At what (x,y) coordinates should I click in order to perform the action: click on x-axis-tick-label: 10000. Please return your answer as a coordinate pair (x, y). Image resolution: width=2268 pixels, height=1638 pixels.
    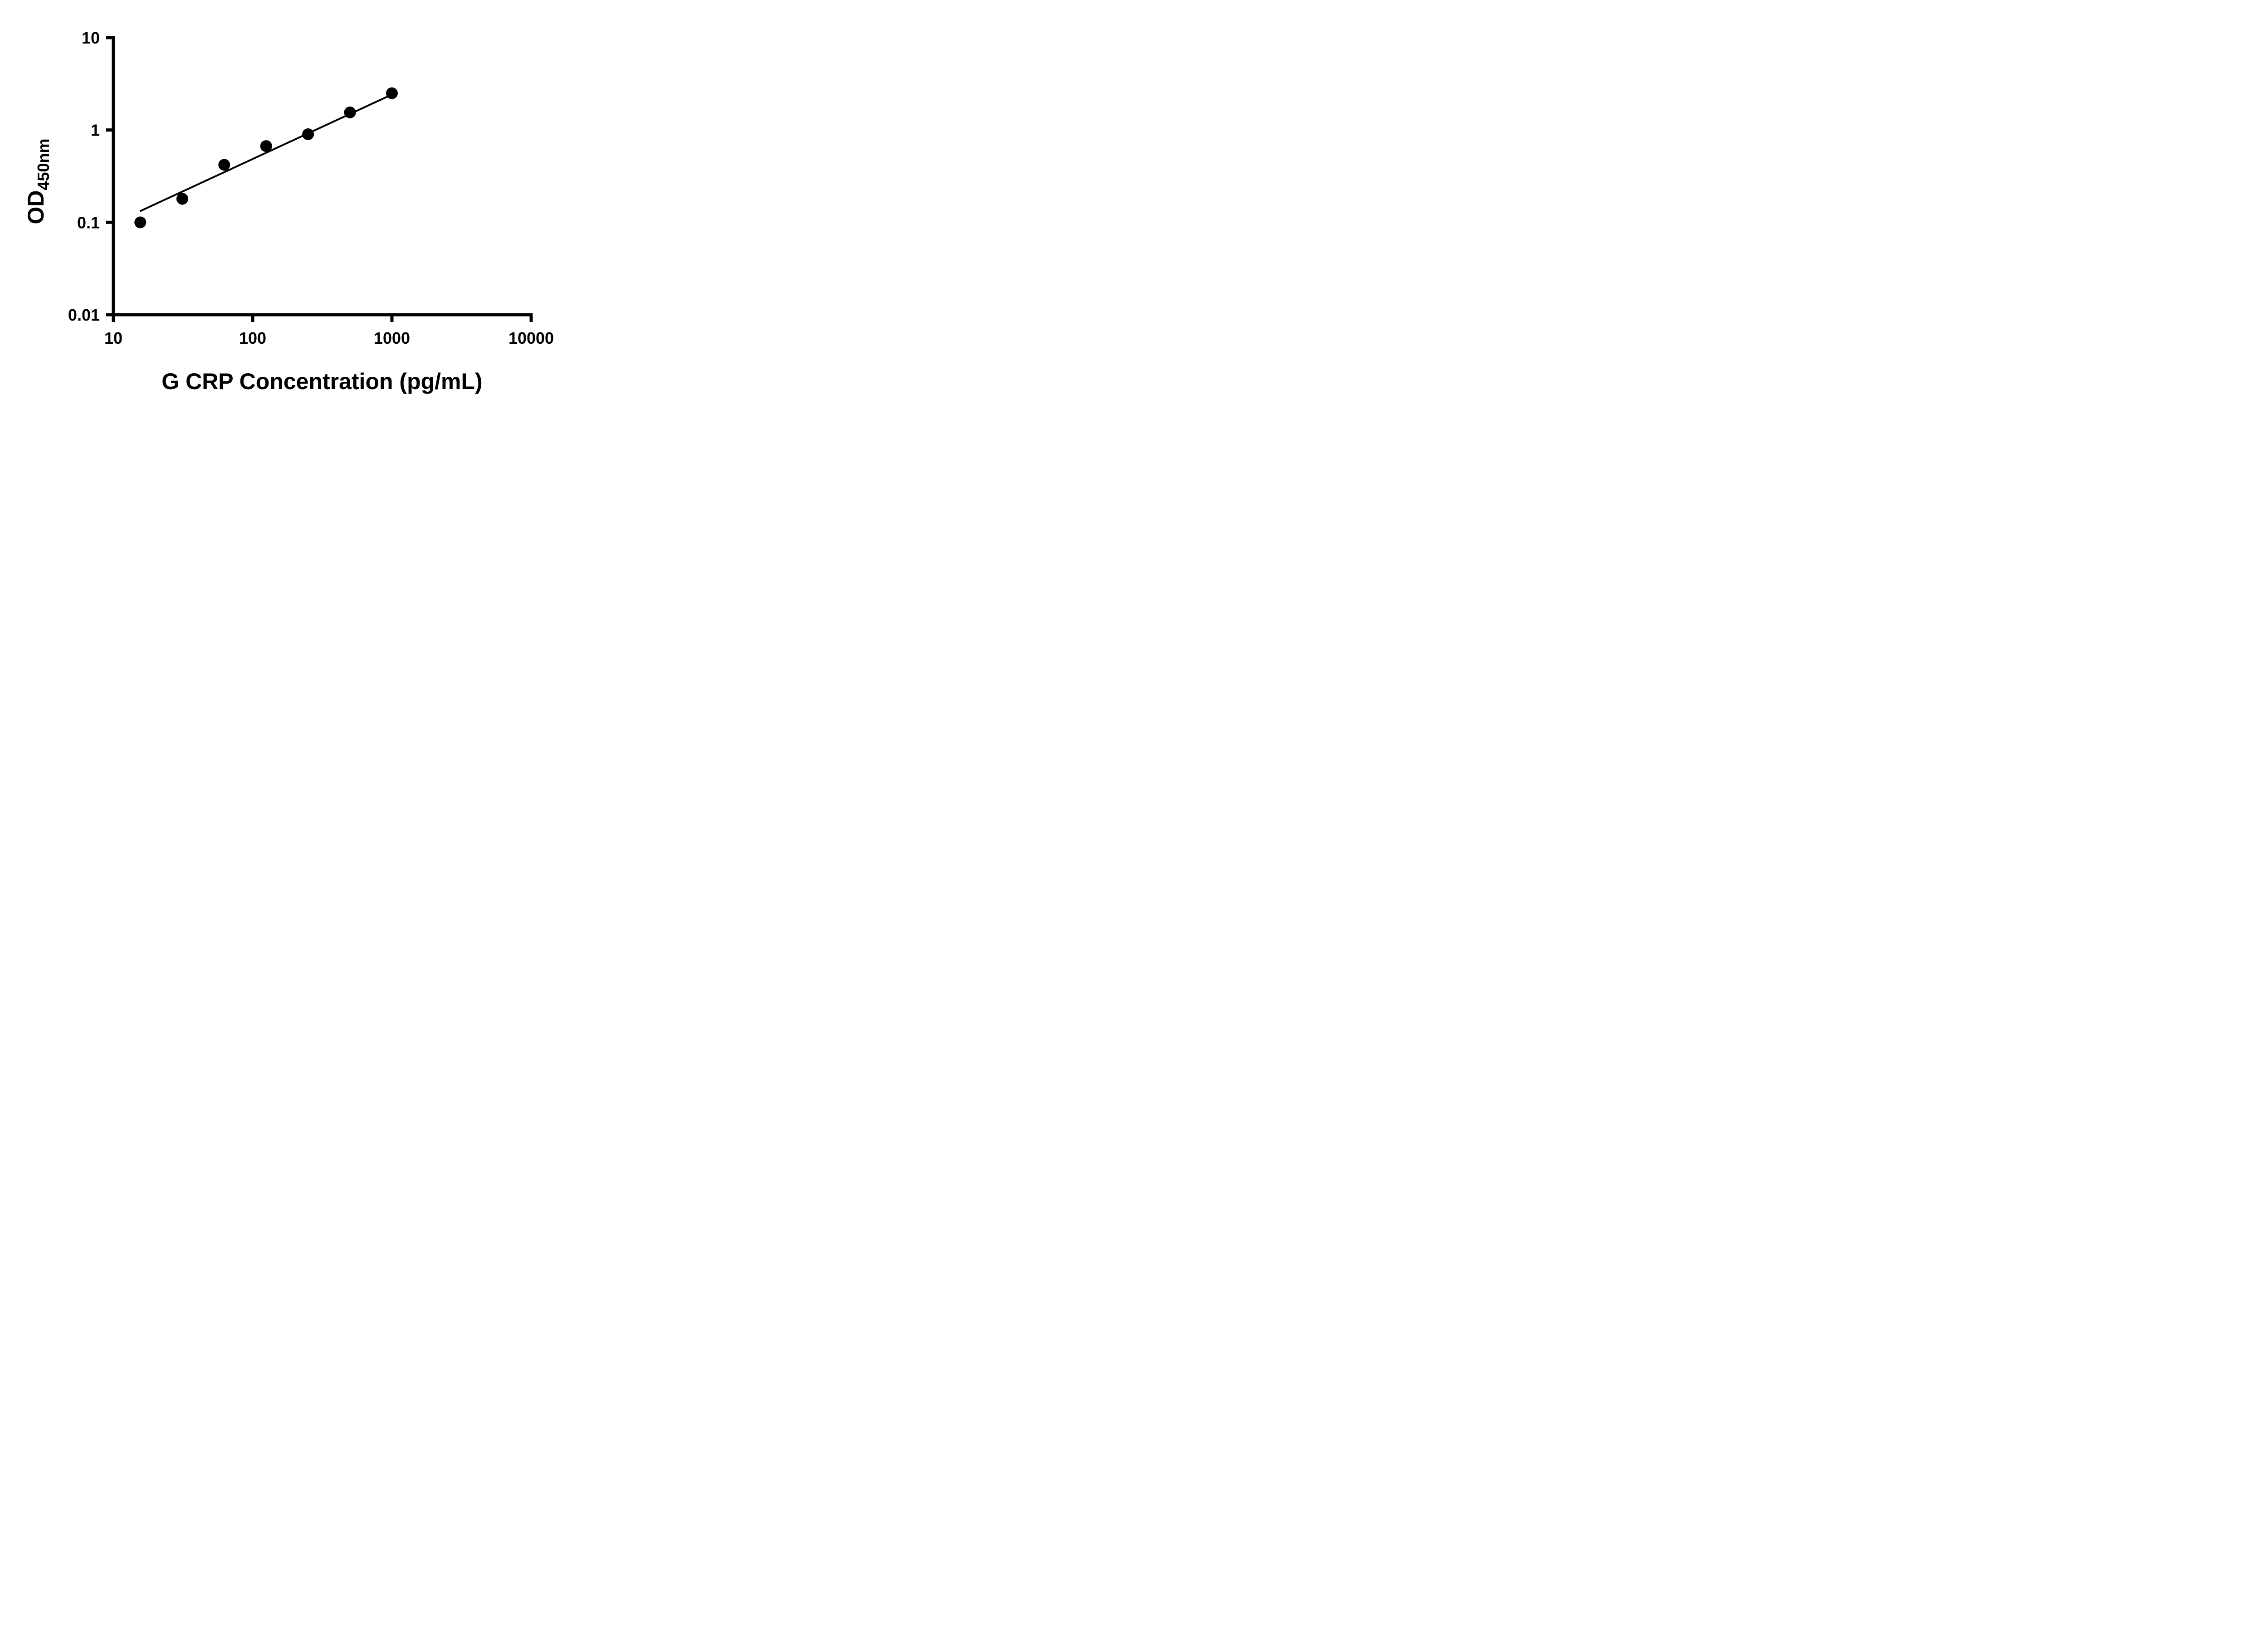
    Looking at the image, I should click on (531, 338).